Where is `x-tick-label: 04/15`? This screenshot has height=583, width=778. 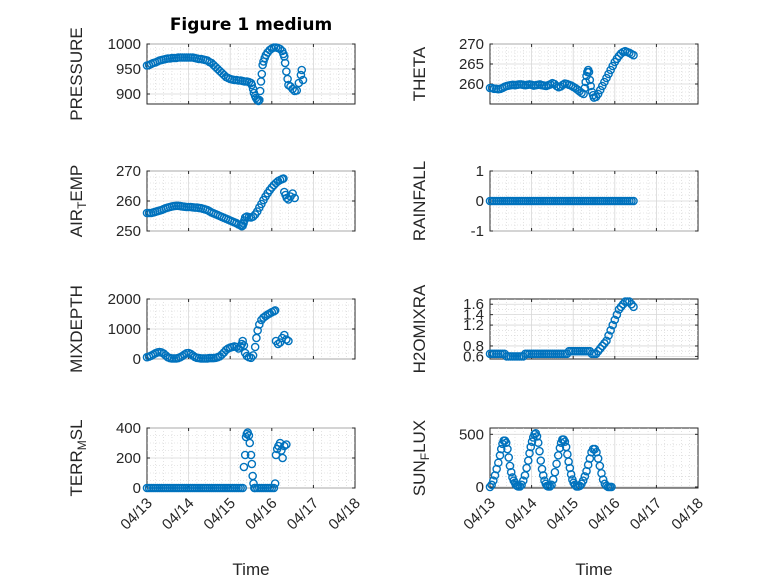
x-tick-label: 04/15 is located at coordinates (562, 514).